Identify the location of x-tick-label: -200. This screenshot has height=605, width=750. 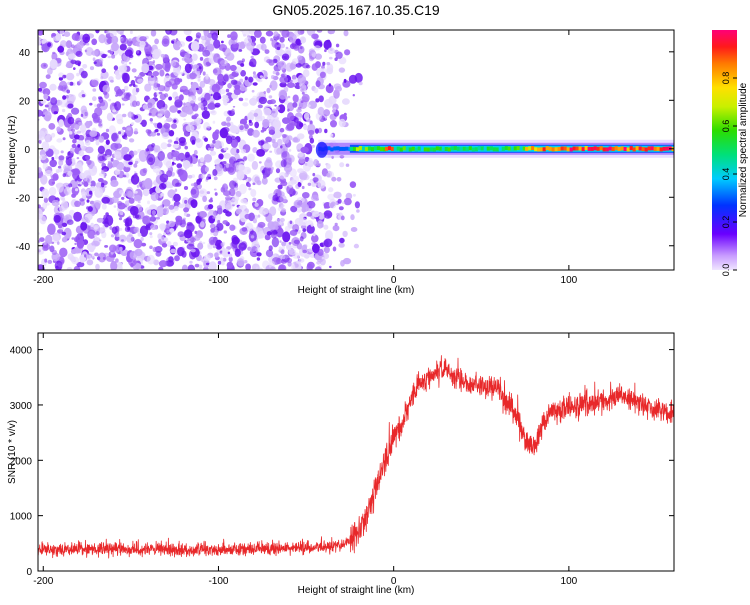
(43, 280).